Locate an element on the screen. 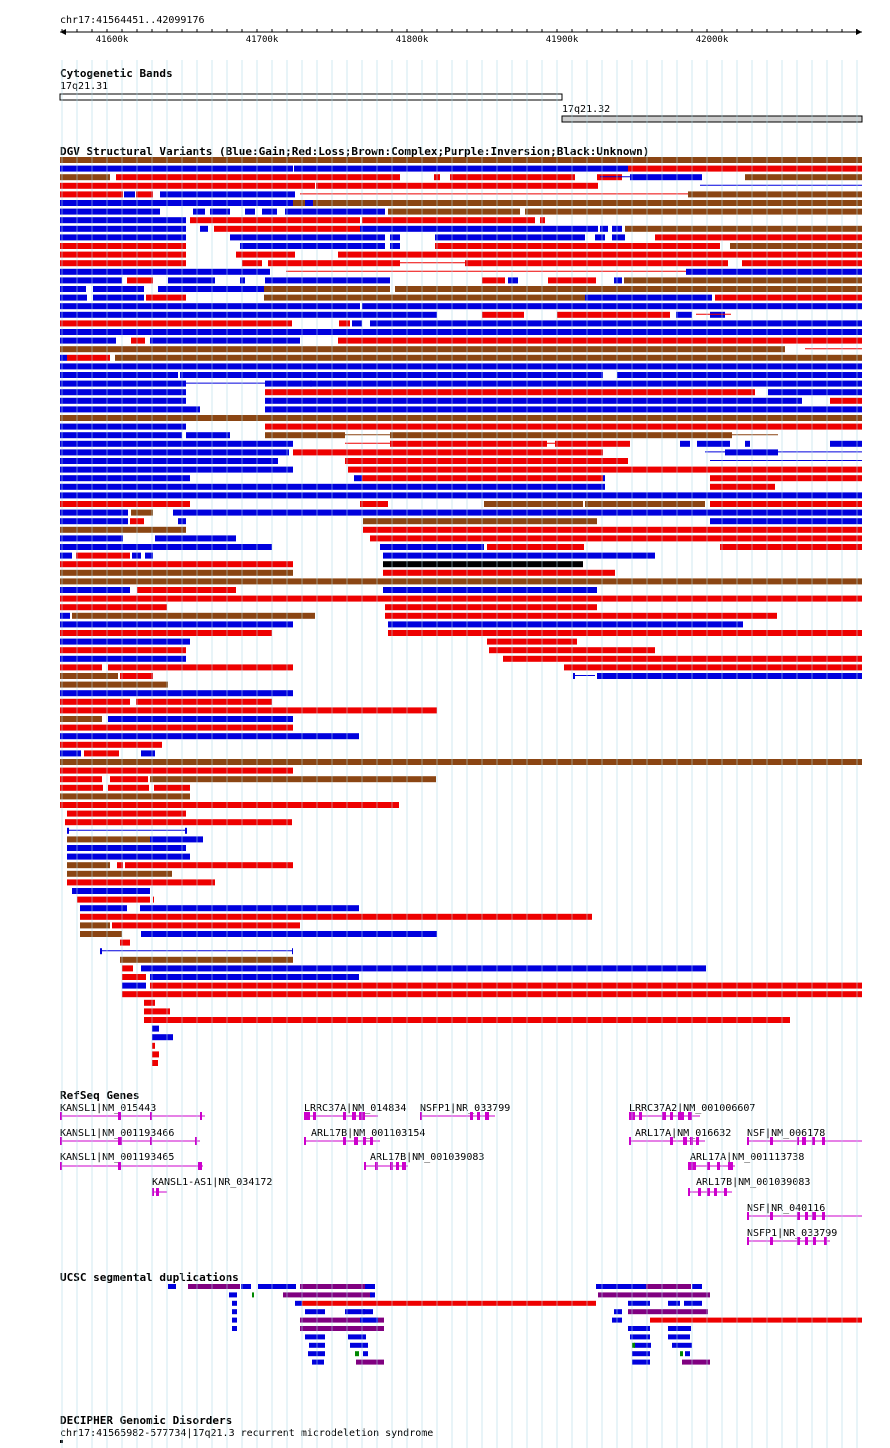 This screenshot has width=890, height=1448. gene-label: ARL17A|NM_016632 is located at coordinates (683, 1133).